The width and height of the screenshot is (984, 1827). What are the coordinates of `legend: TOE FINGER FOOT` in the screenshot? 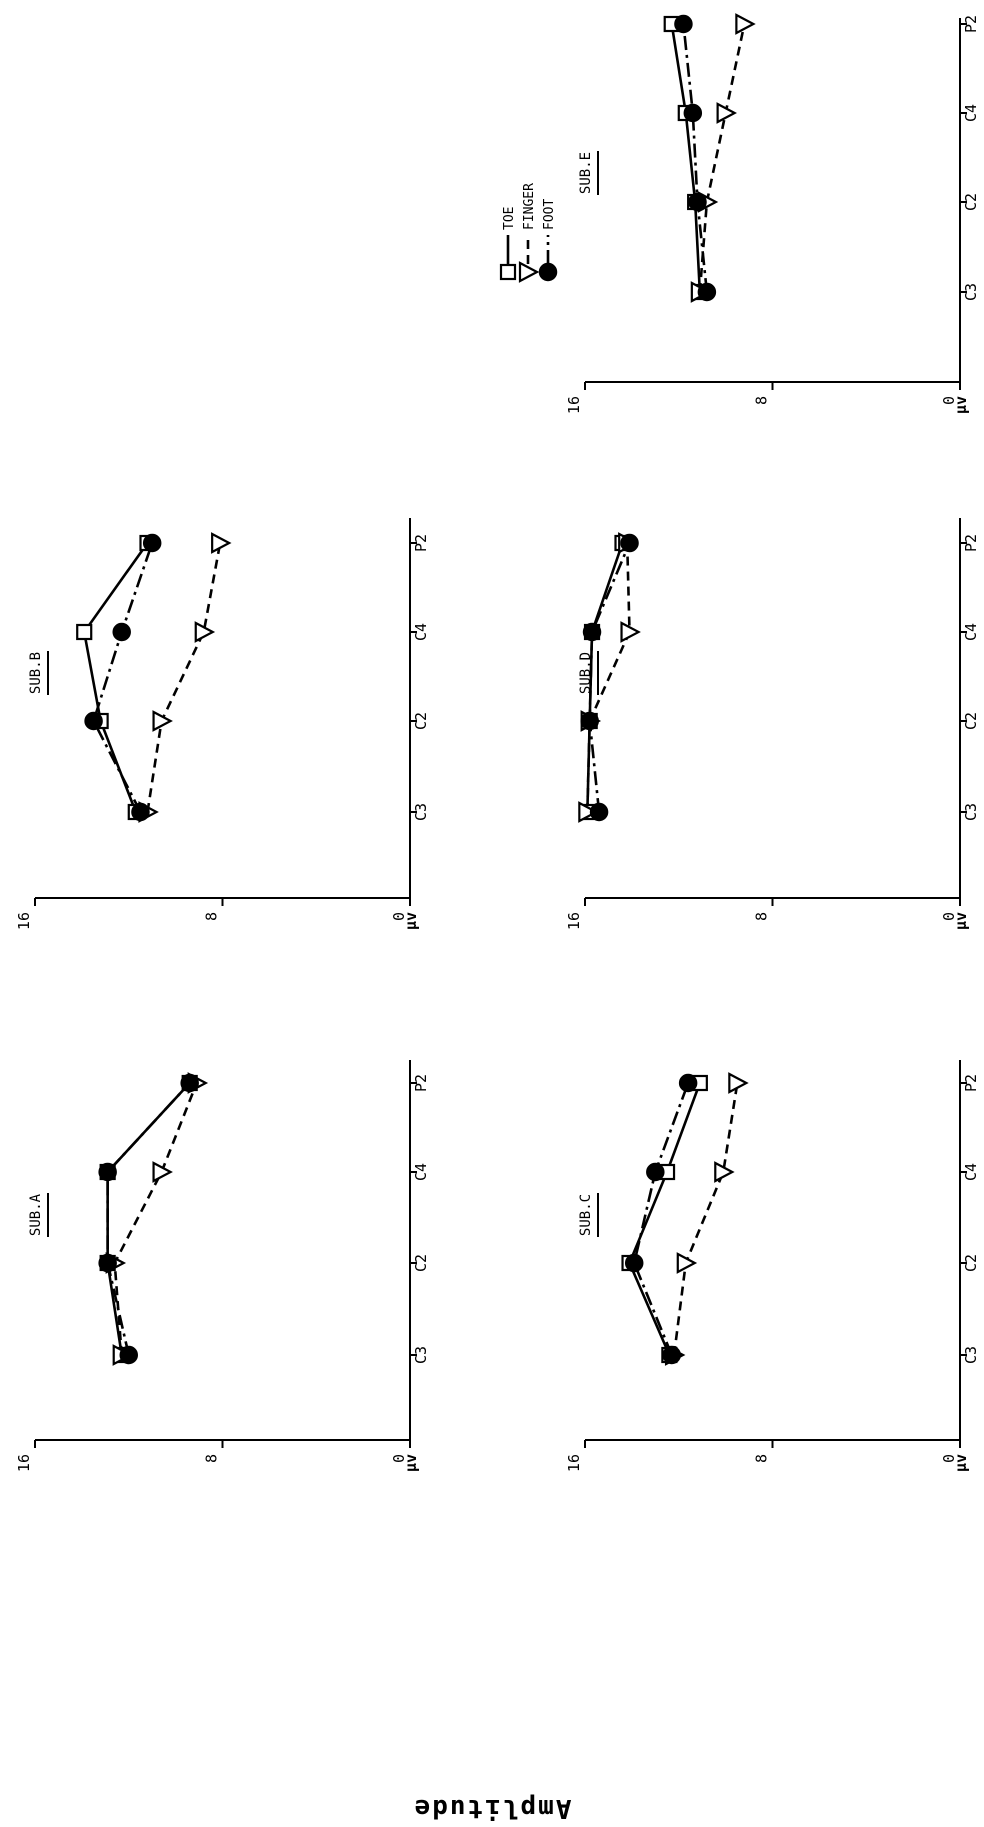 It's located at (528, 233).